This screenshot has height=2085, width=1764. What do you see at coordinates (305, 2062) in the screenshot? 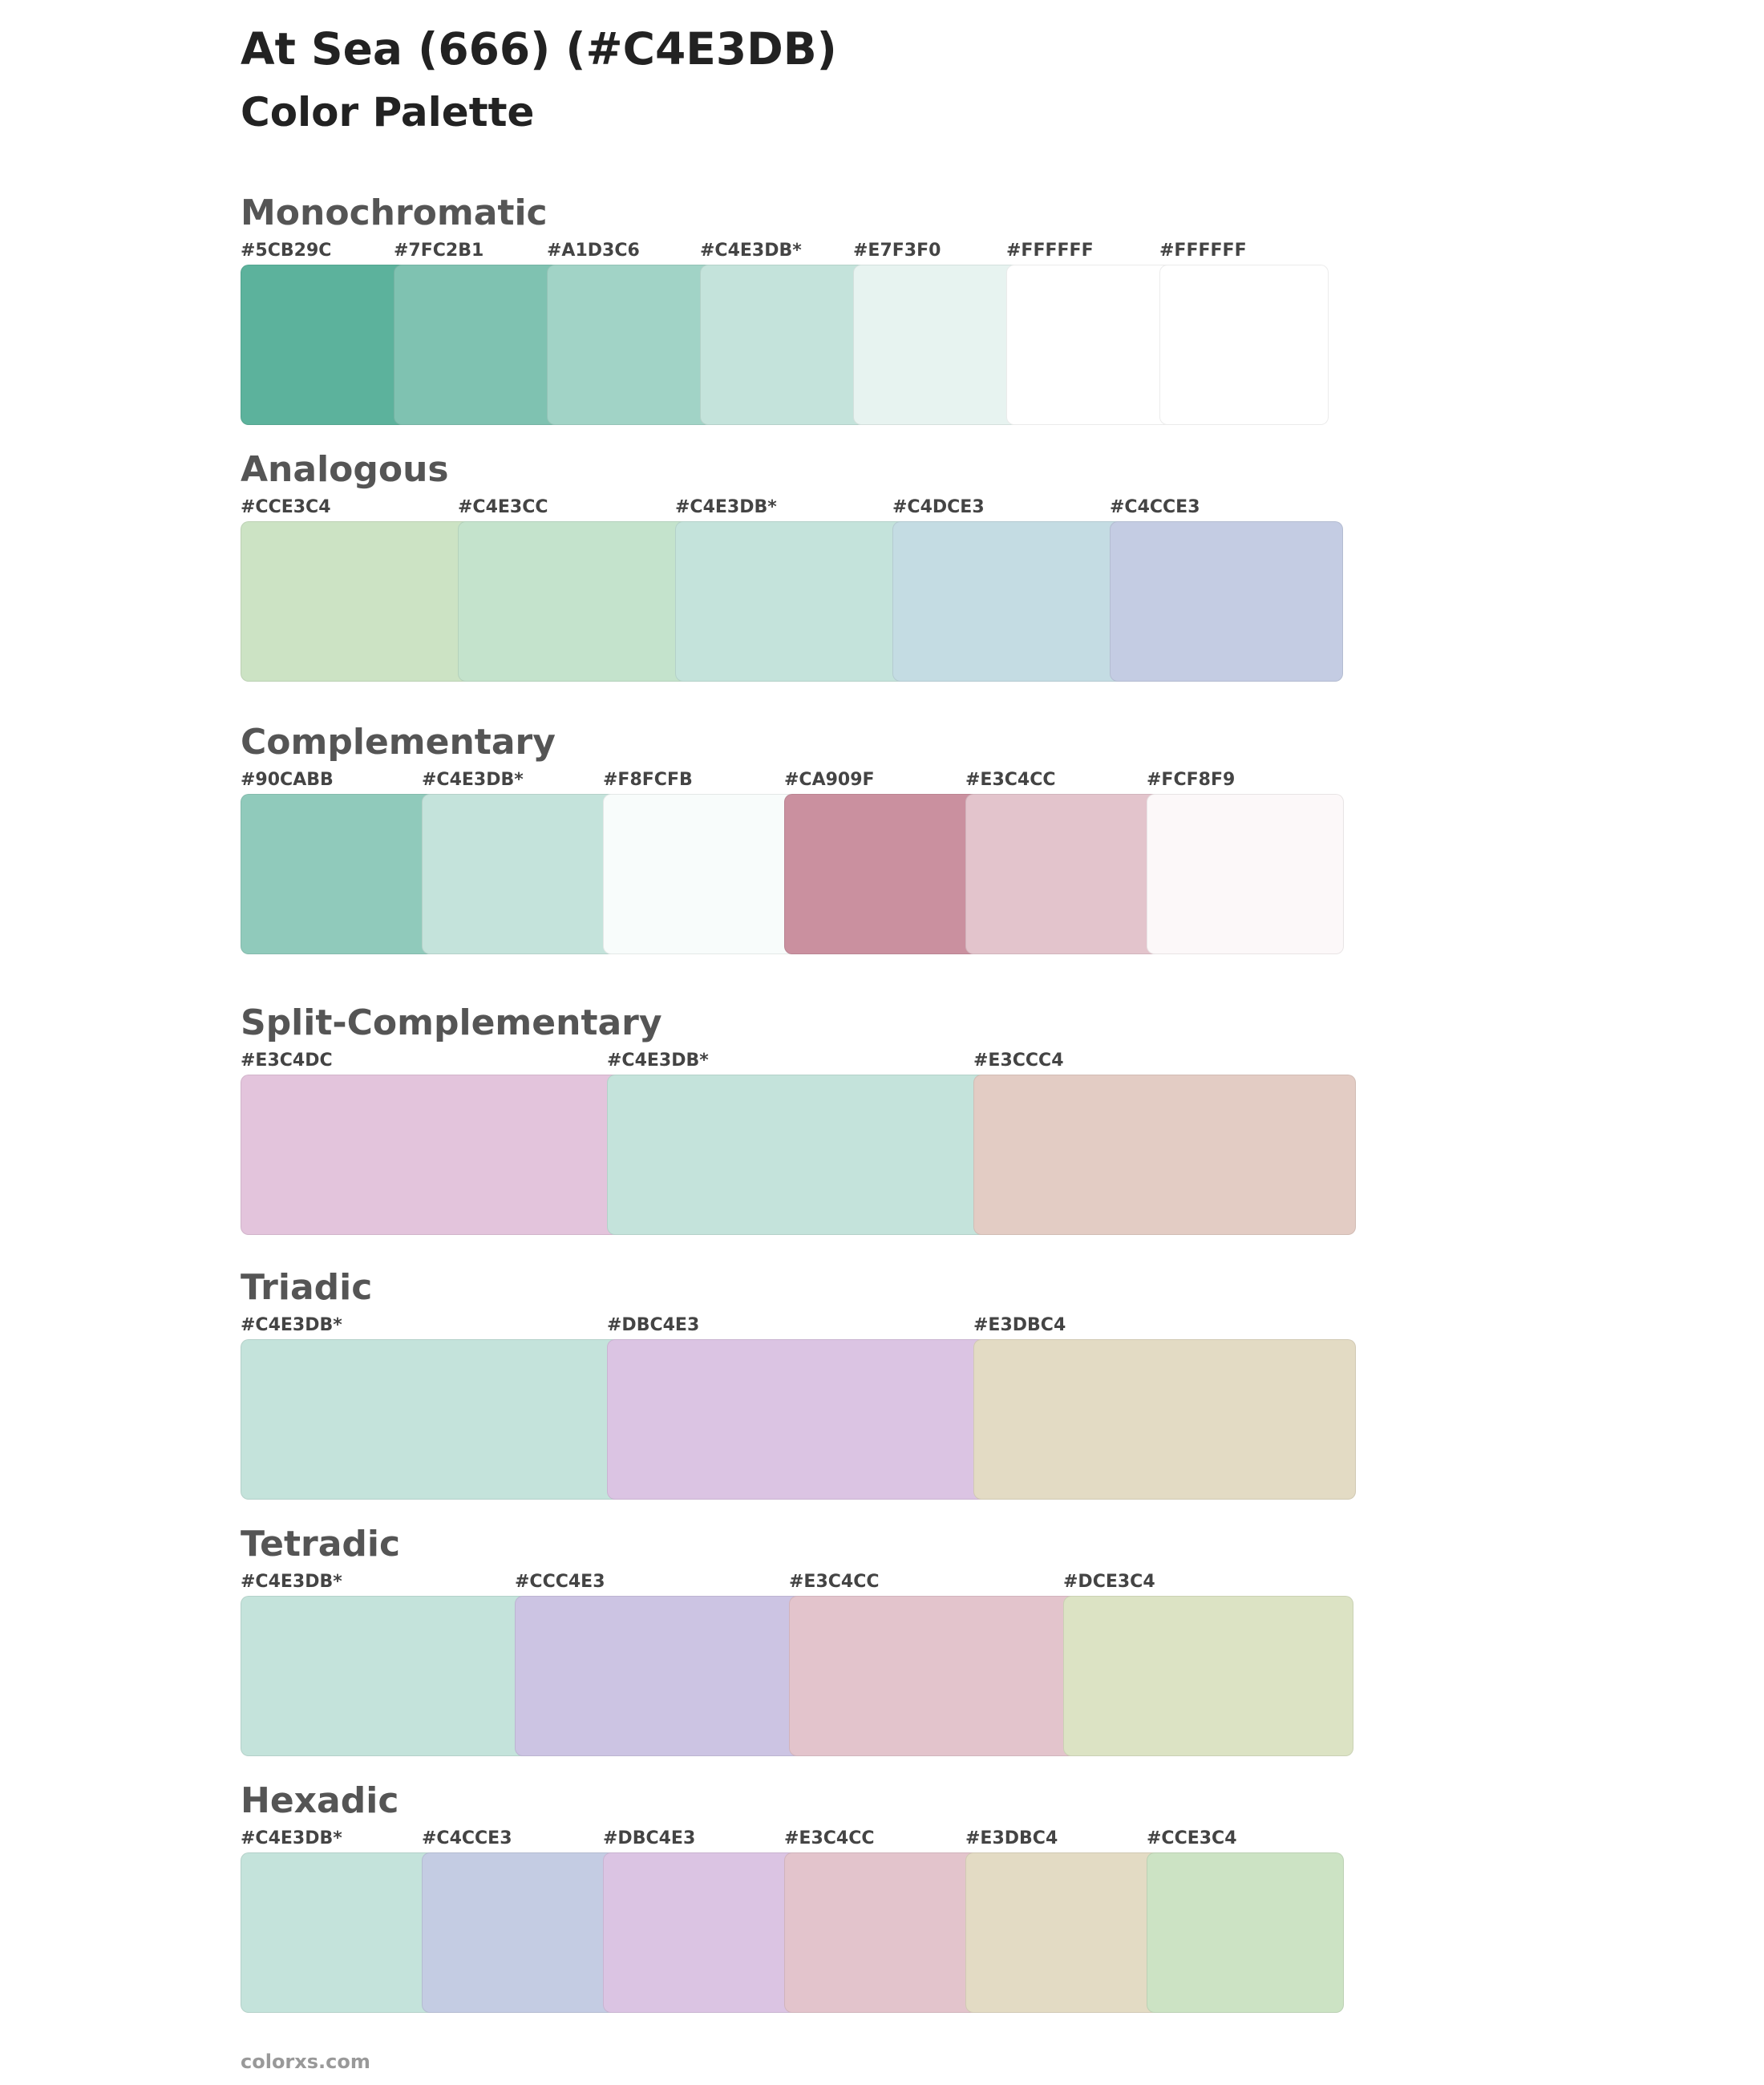
I see `footer-site-link: colorxs.com` at bounding box center [305, 2062].